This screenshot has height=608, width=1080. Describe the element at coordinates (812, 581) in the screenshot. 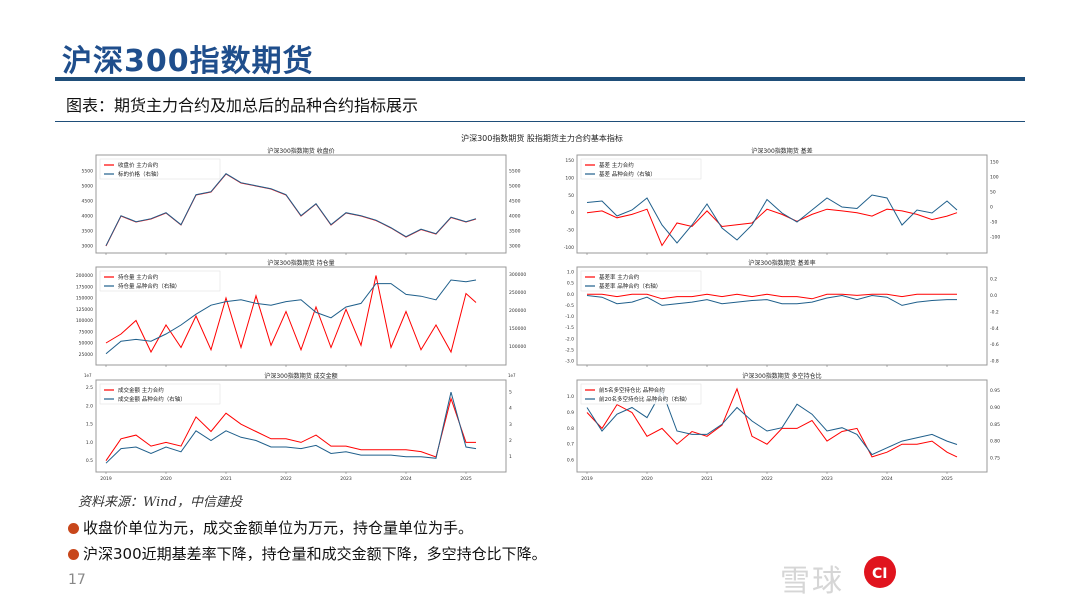

I see `watermark: 雪球` at that location.